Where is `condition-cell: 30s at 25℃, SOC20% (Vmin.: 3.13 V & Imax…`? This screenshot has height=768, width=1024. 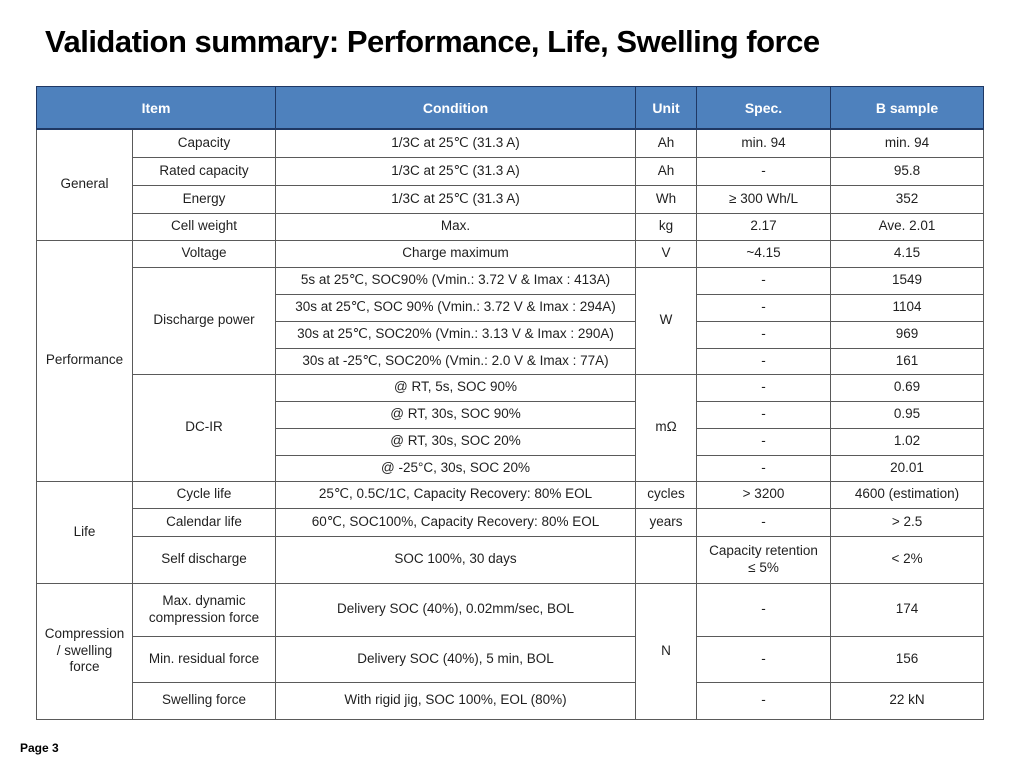 condition-cell: 30s at 25℃, SOC20% (Vmin.: 3.13 V & Imax… is located at coordinates (456, 334).